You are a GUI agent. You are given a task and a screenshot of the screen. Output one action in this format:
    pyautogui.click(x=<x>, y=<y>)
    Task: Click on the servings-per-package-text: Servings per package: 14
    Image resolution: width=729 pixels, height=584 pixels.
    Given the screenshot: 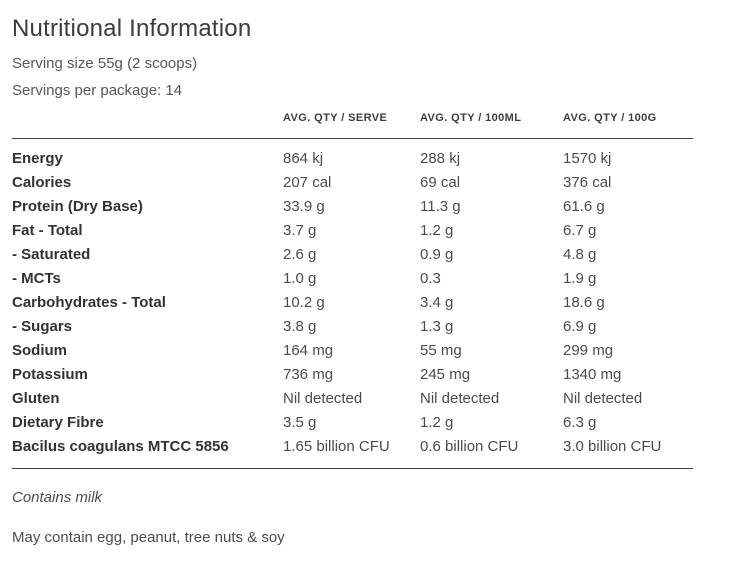 What is the action you would take?
    pyautogui.click(x=97, y=90)
    